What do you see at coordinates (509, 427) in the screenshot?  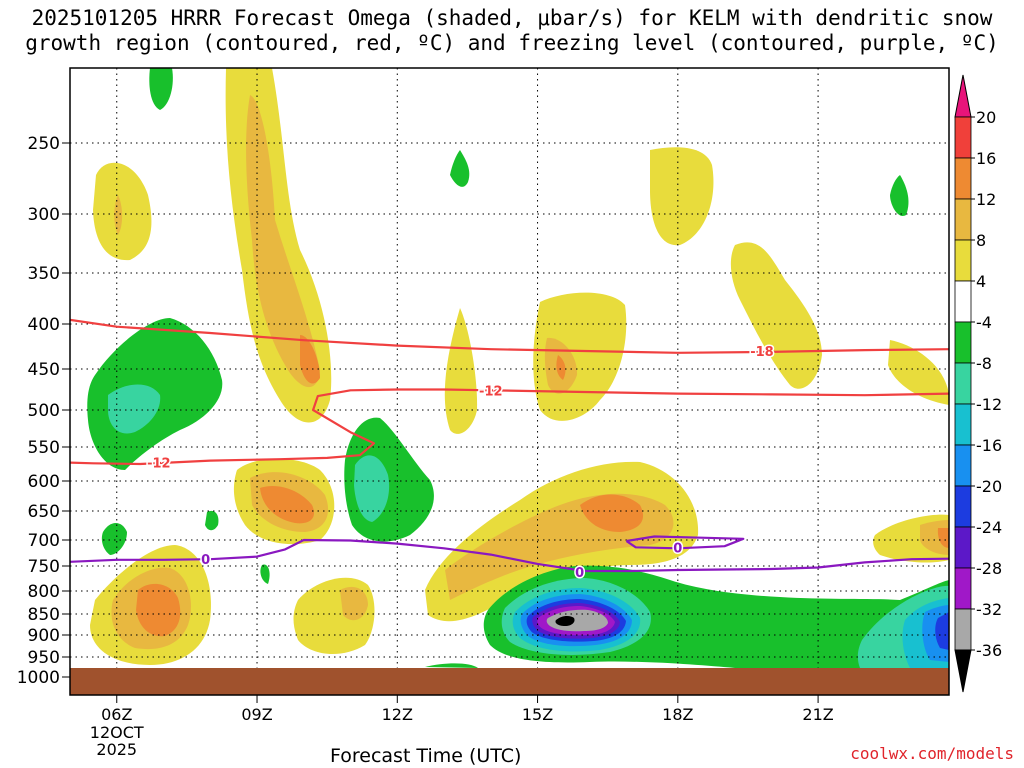 I see `contour-line--12` at bounding box center [509, 427].